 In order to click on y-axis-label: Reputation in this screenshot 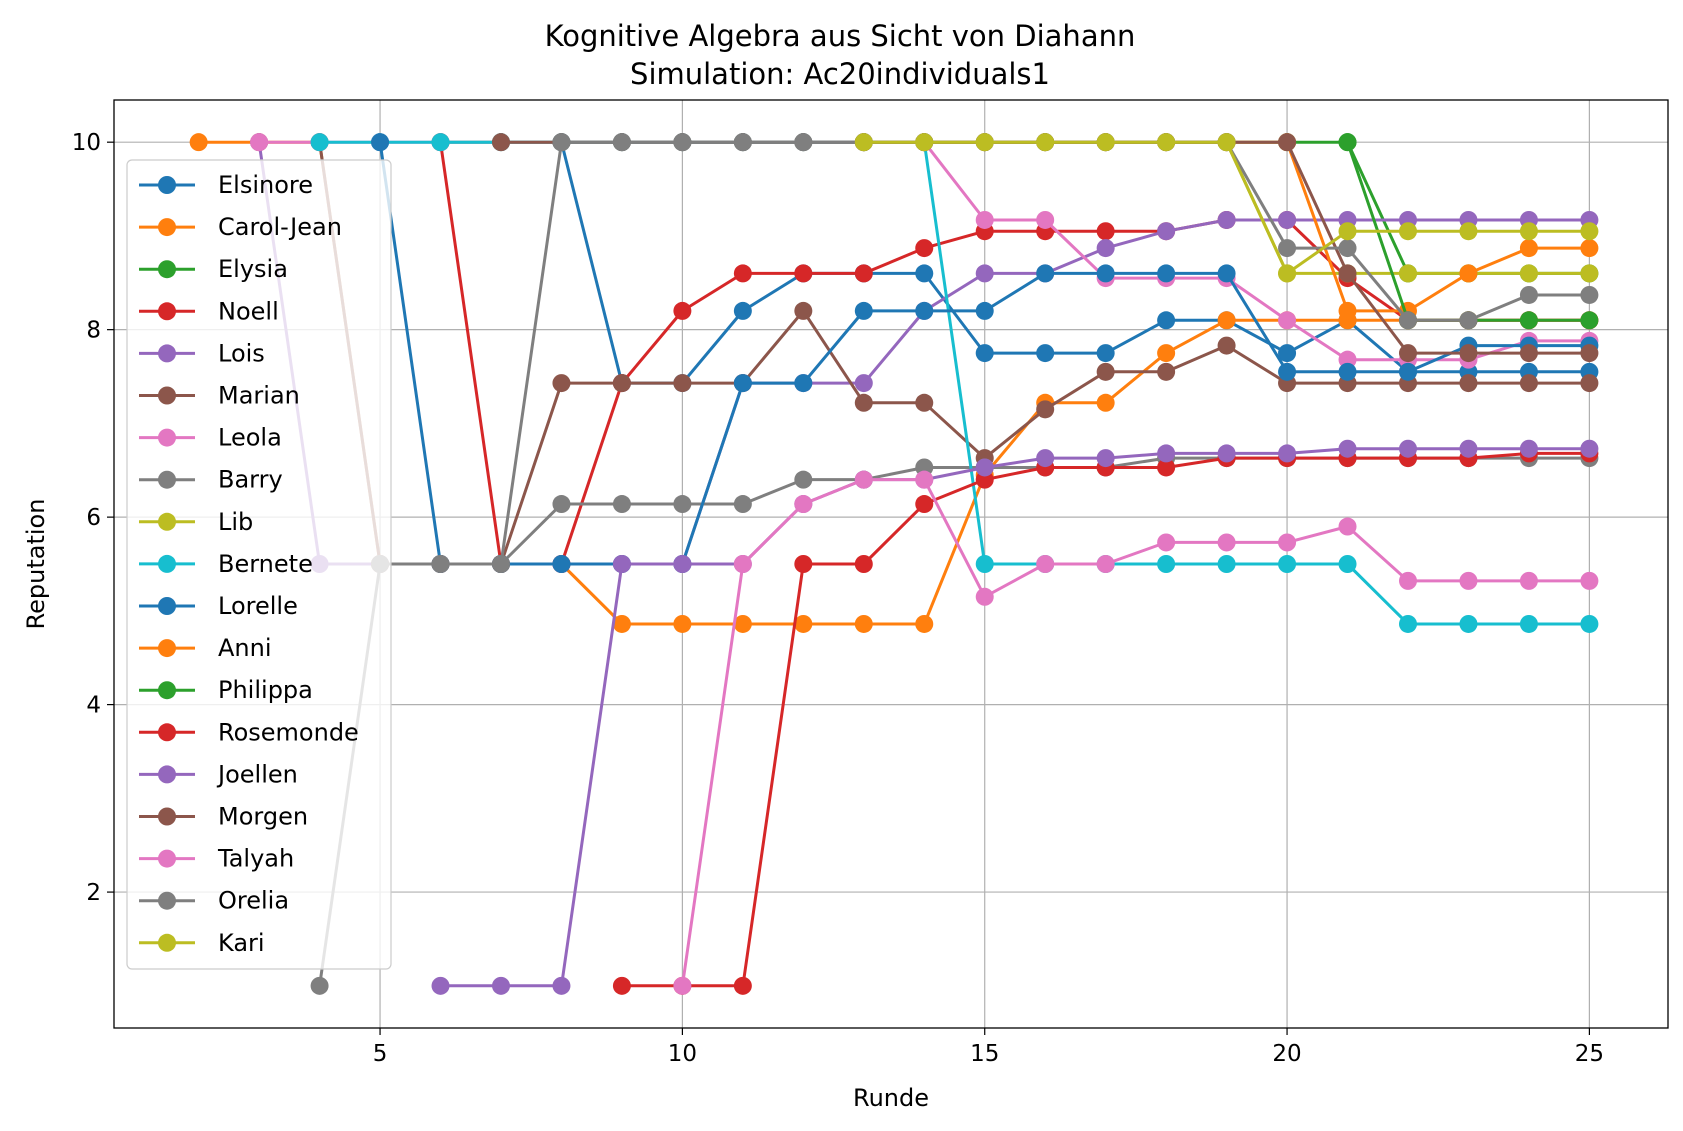, I will do `click(36, 564)`.